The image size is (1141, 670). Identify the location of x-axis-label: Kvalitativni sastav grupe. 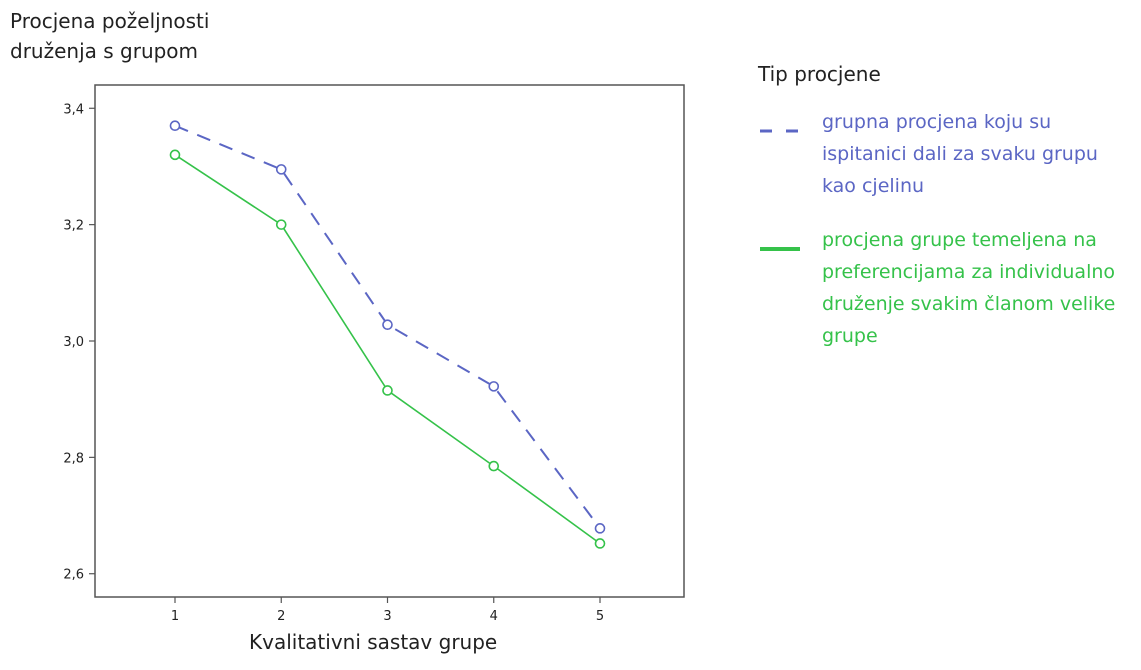
(373, 642).